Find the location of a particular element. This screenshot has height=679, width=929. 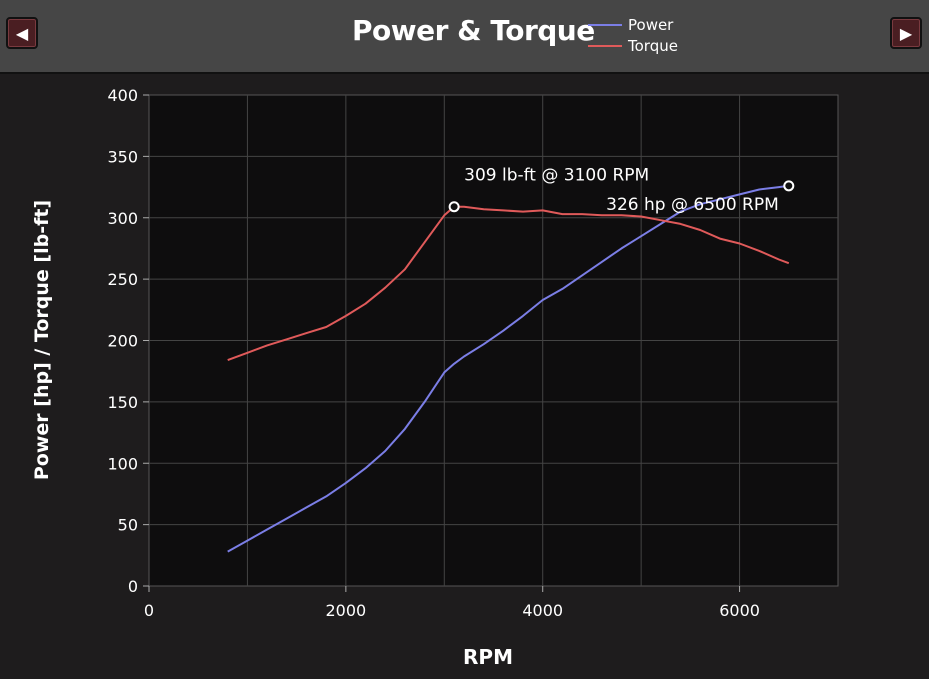

y-axis-ticks: 0 50 100 150 200 250 300 350 400 is located at coordinates (128, 341).